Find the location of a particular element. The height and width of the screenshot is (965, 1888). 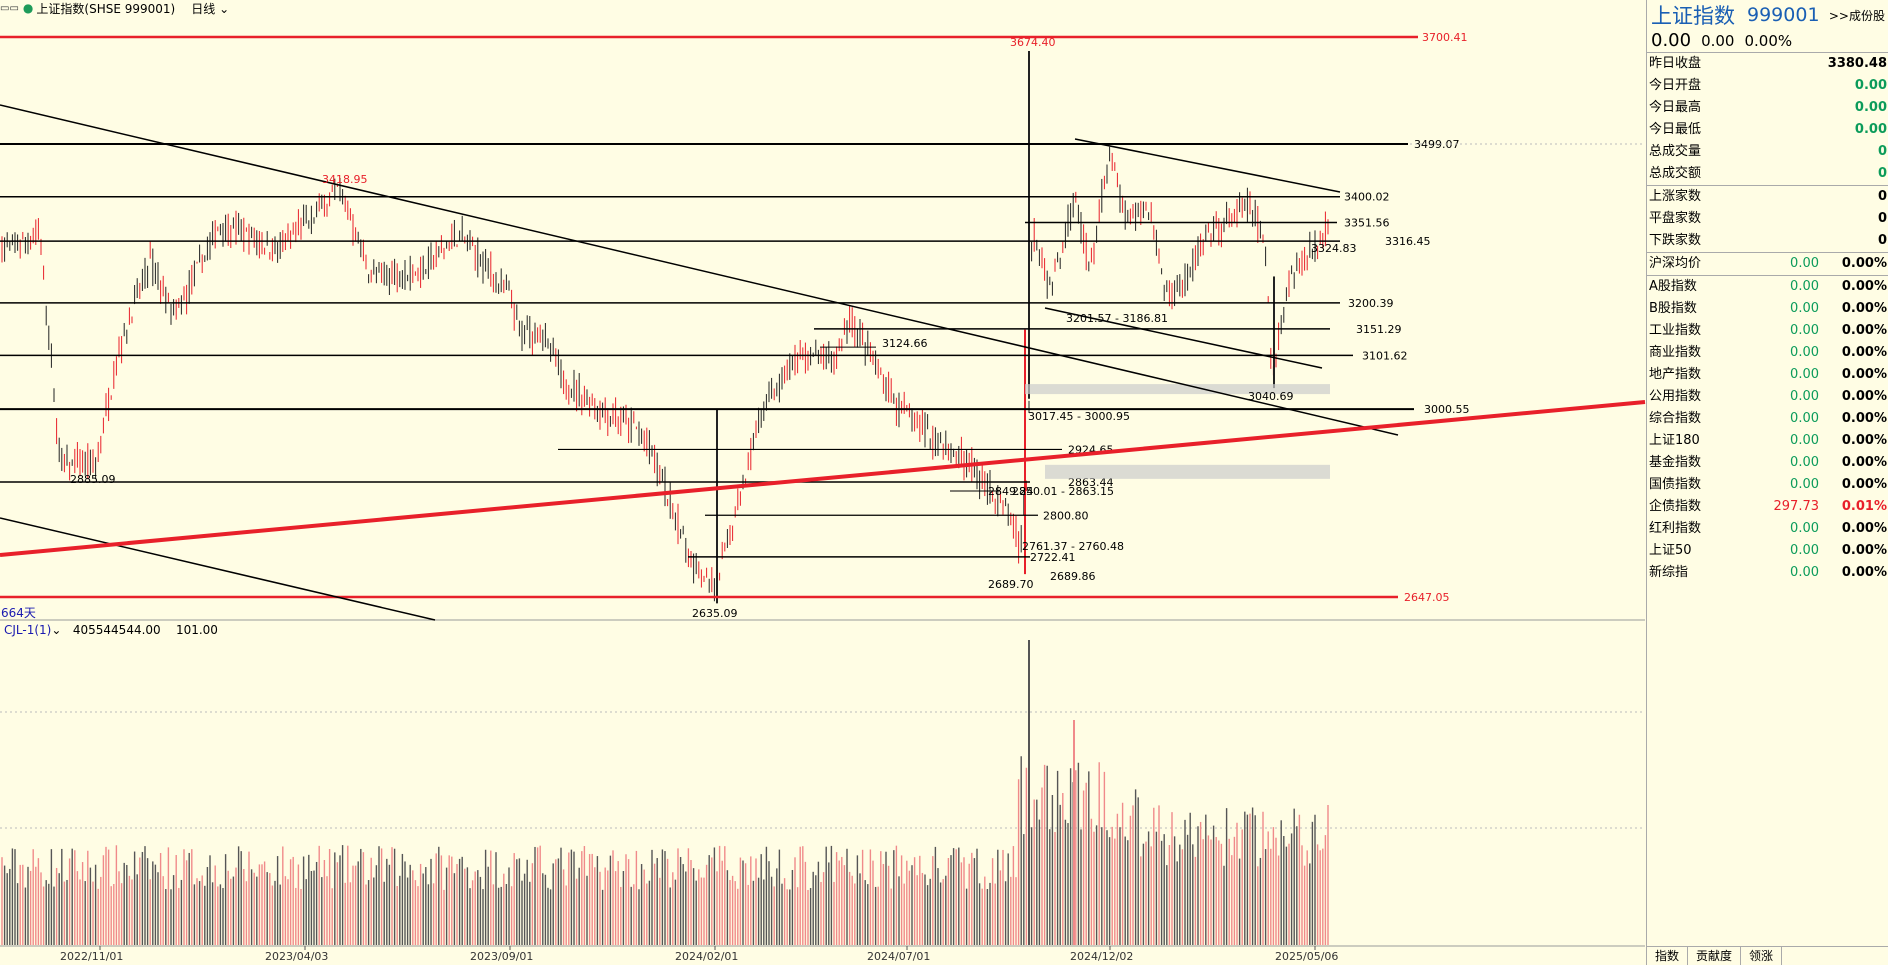

price-change: 0.00 is located at coordinates (1718, 41).